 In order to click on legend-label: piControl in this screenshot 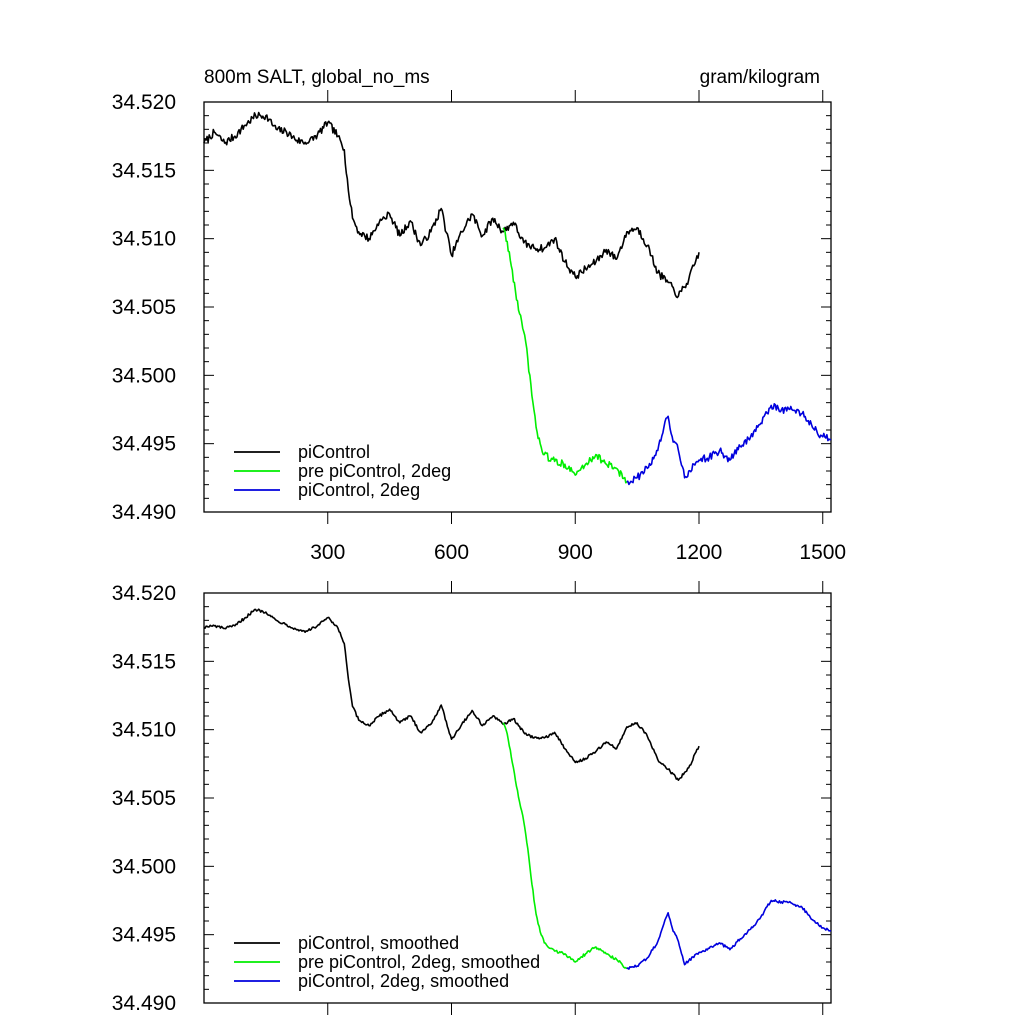, I will do `click(334, 452)`.